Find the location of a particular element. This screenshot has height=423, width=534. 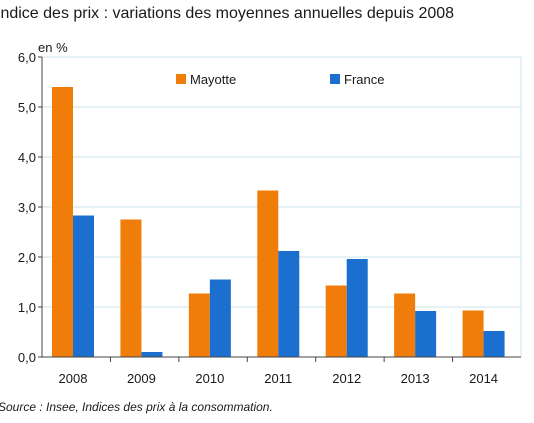

y-tick-label: 5,0 is located at coordinates (27, 107).